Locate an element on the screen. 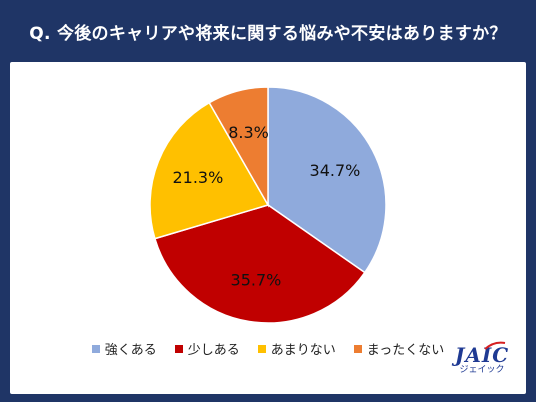  legend-item-some: 少しある is located at coordinates (207, 348).